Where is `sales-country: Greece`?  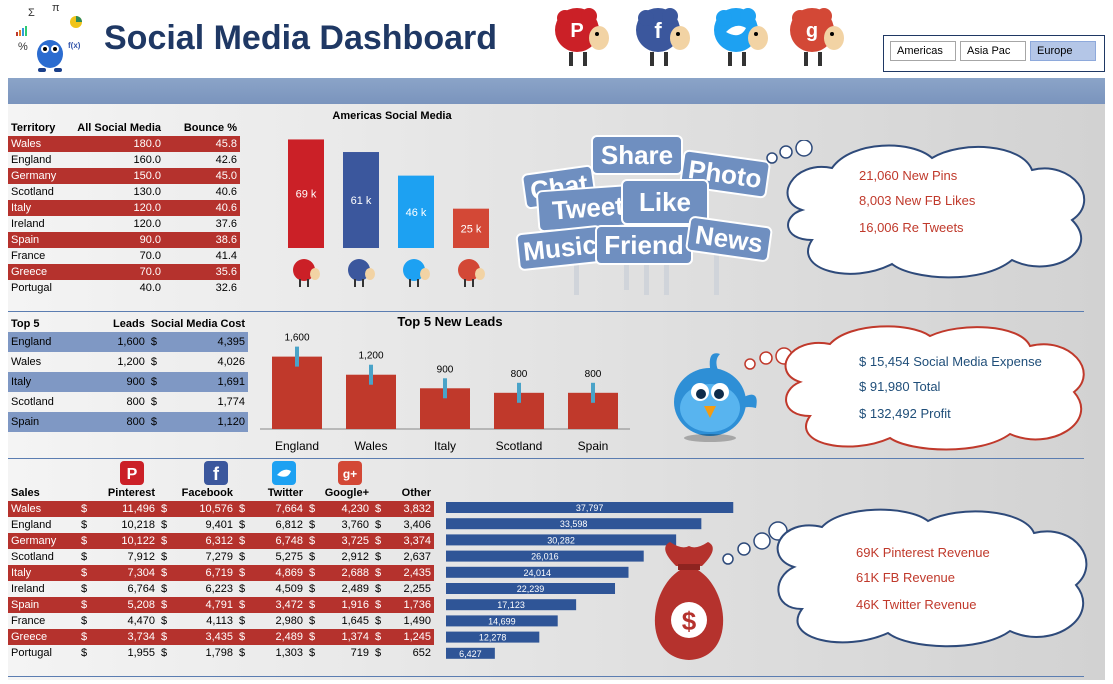 sales-country: Greece is located at coordinates (43, 637).